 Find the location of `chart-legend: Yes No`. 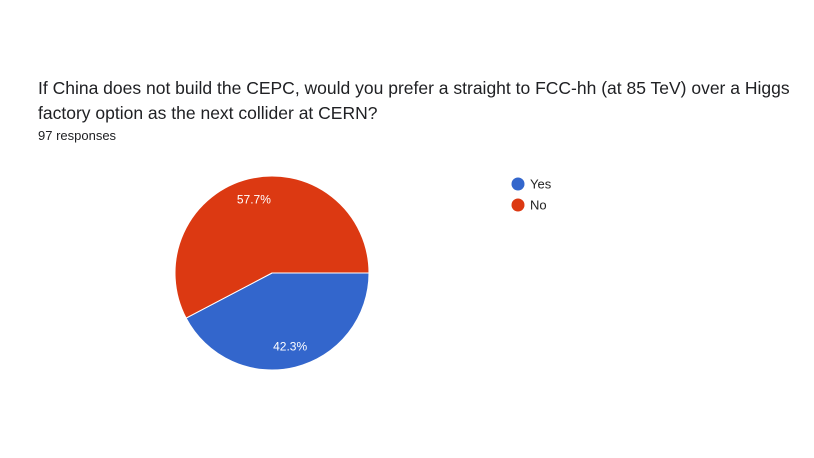

chart-legend: Yes No is located at coordinates (531, 195).